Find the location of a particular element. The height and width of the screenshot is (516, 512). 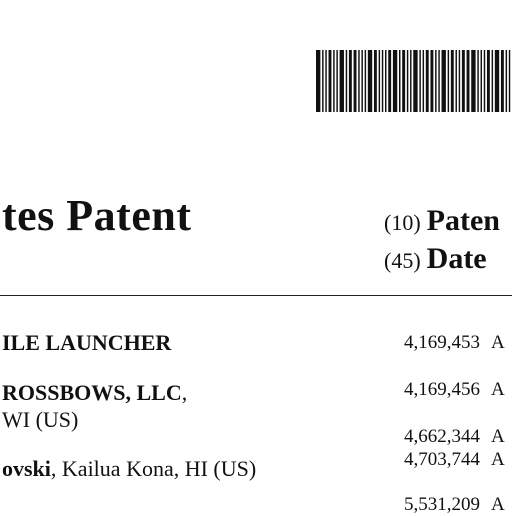

header-divider is located at coordinates (256, 295).